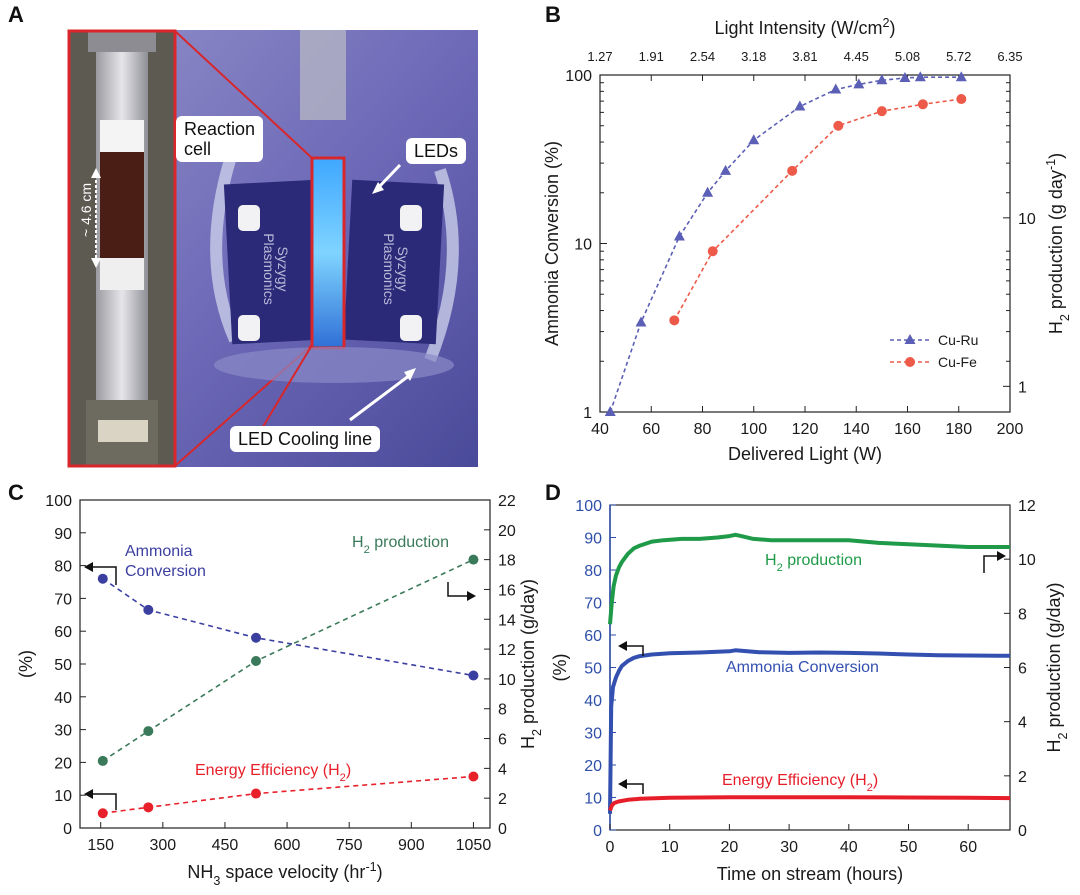 This screenshot has height=895, width=1080. What do you see at coordinates (148, 731) in the screenshot?
I see `c-point-H2 production` at bounding box center [148, 731].